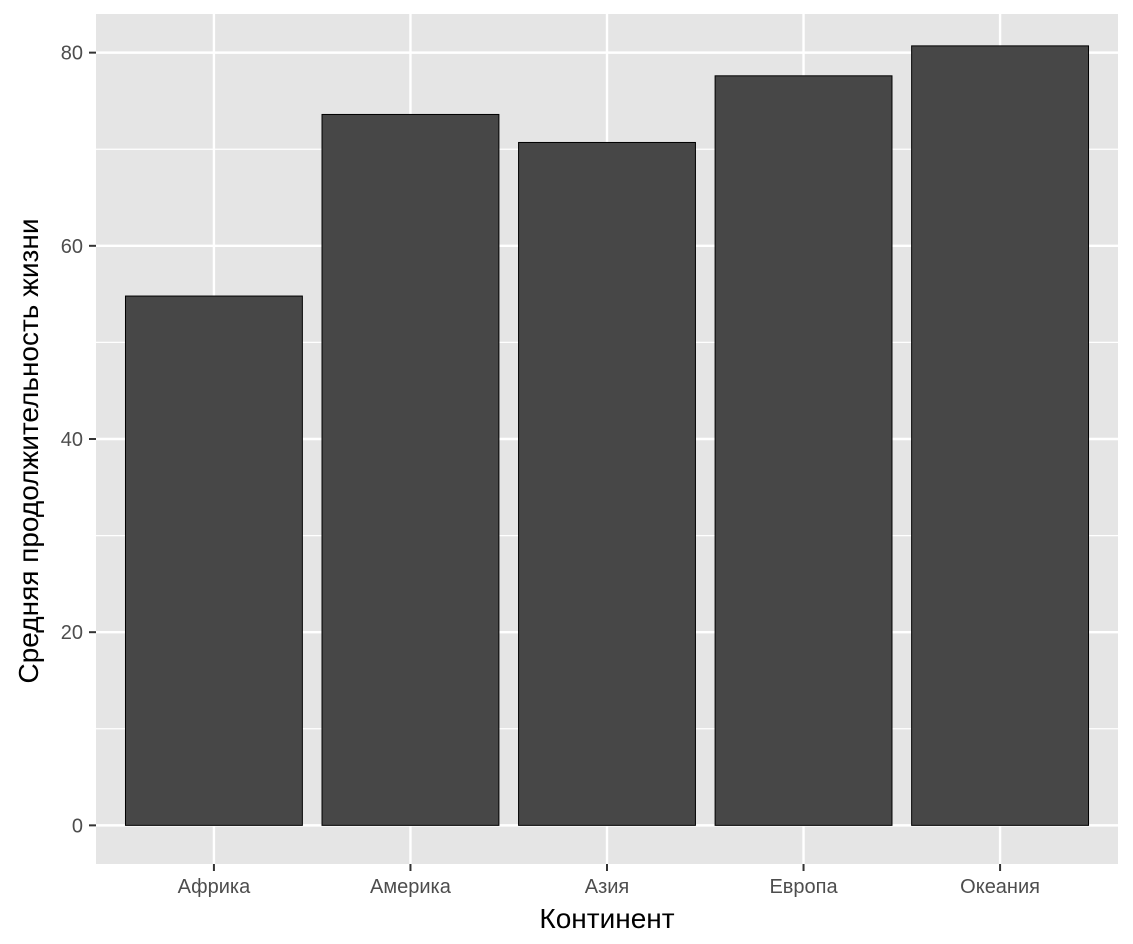 This screenshot has width=1133, height=944. What do you see at coordinates (77, 826) in the screenshot?
I see `y-tick-label: 0` at bounding box center [77, 826].